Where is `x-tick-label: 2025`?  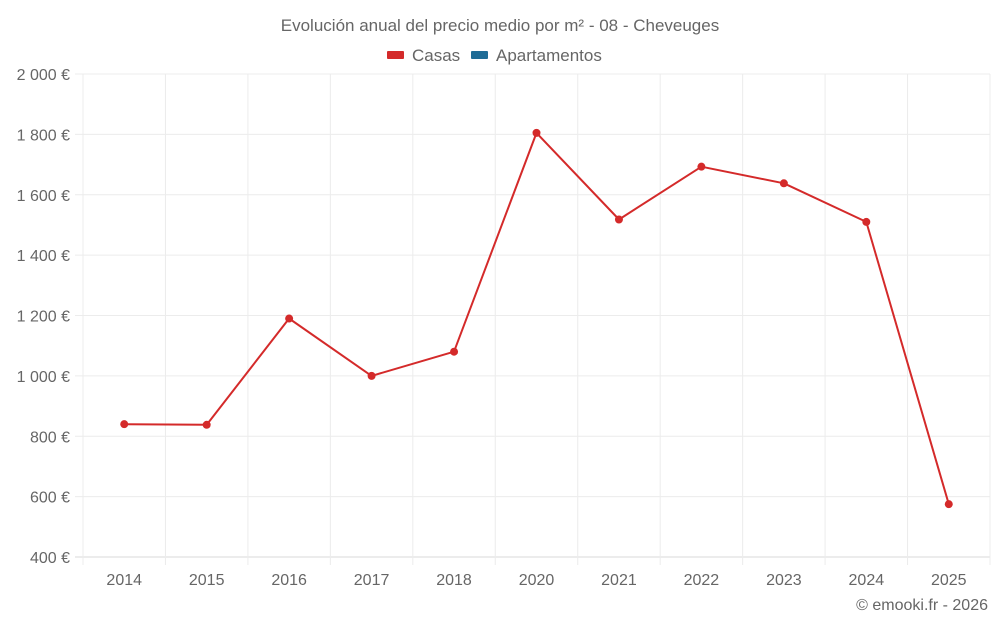 x-tick-label: 2025 is located at coordinates (949, 580).